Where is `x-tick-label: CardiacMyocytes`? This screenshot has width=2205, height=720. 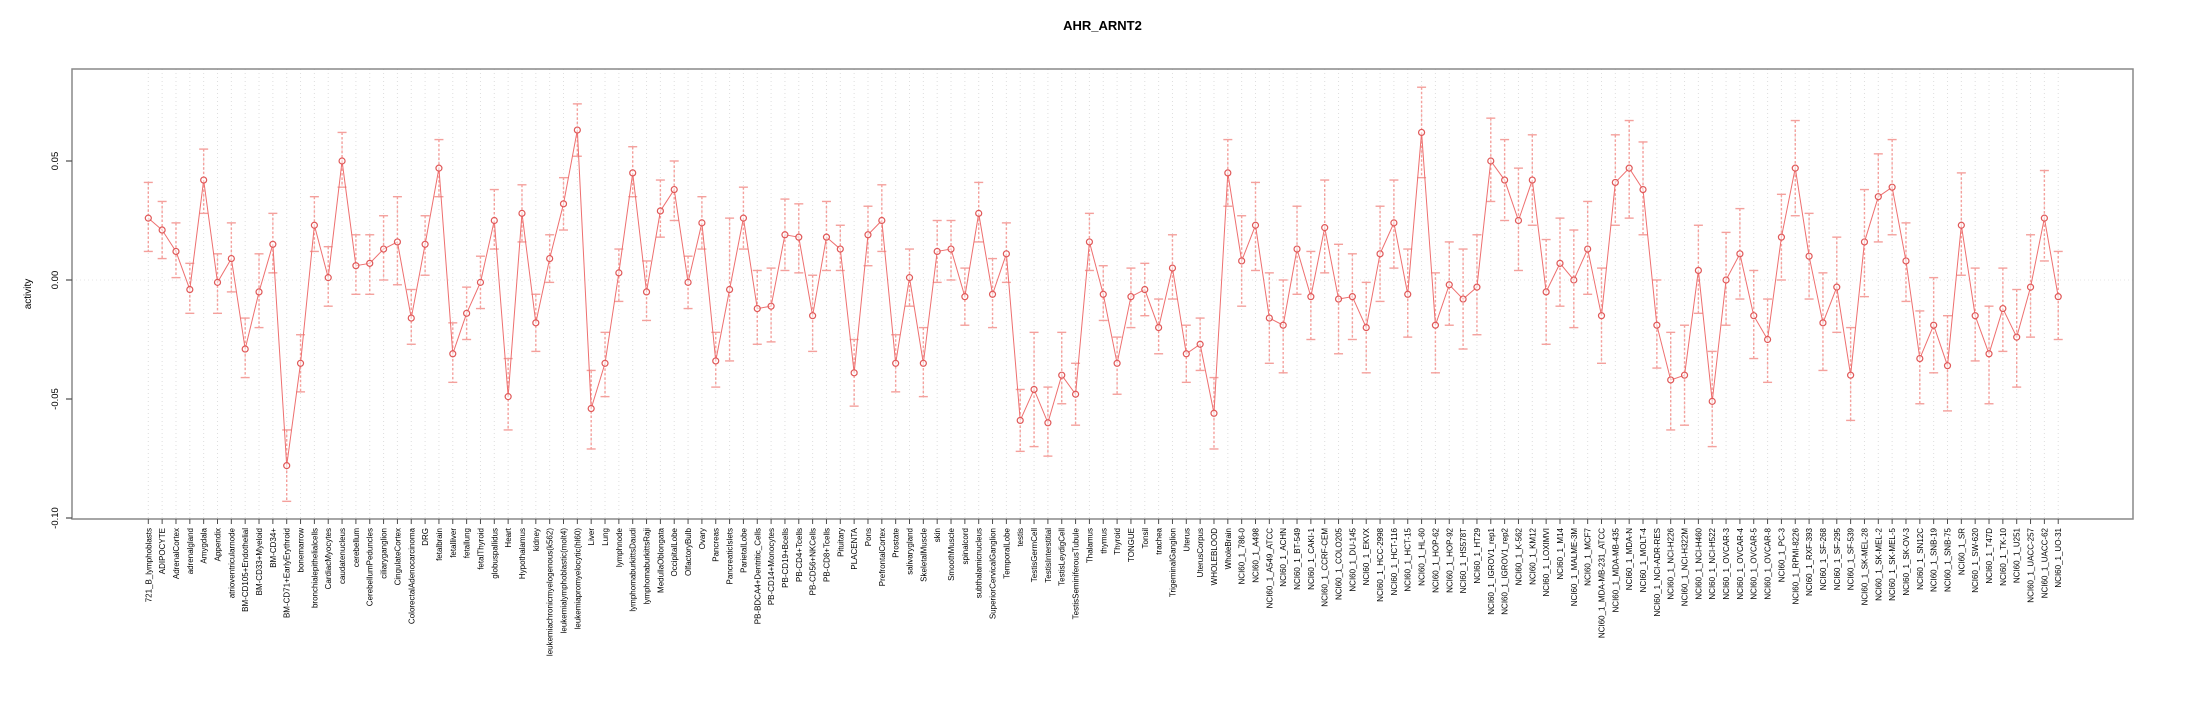 x-tick-label: CardiacMyocytes is located at coordinates (328, 558).